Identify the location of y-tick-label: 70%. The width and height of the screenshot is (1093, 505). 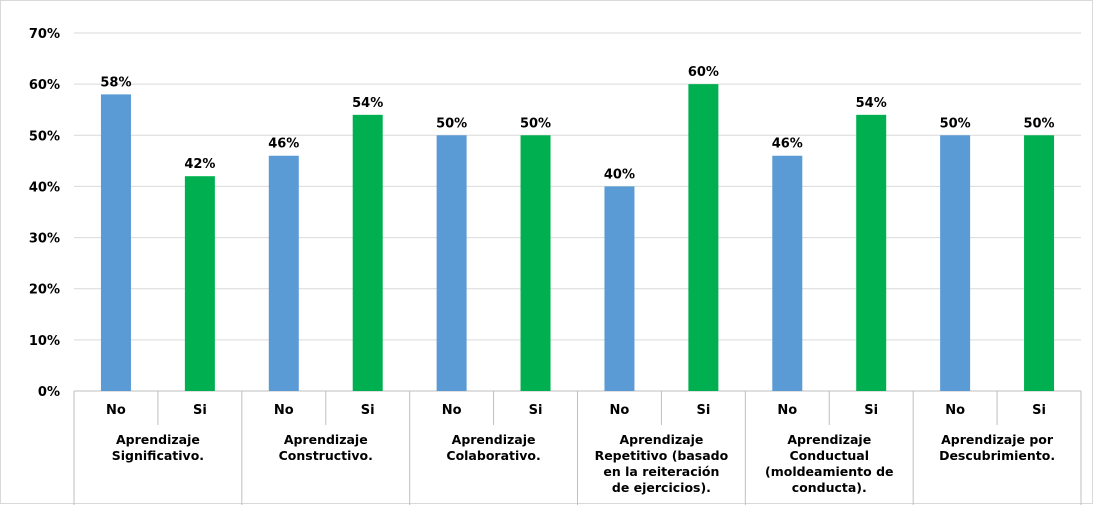
(44, 34).